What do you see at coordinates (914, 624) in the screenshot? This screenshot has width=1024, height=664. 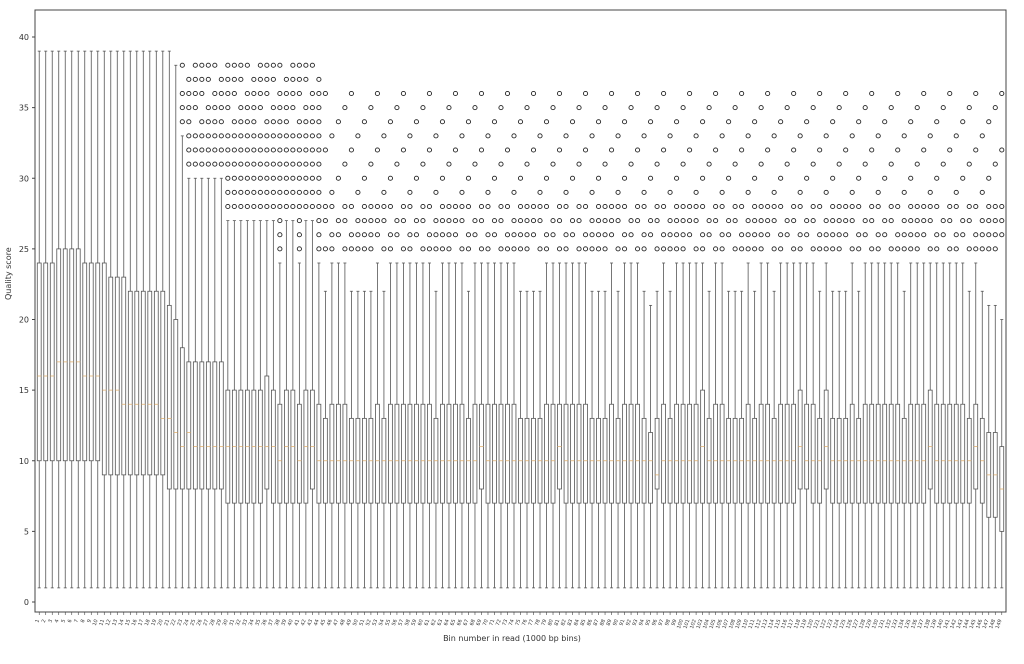 I see `x-tick-label: 136` at bounding box center [914, 624].